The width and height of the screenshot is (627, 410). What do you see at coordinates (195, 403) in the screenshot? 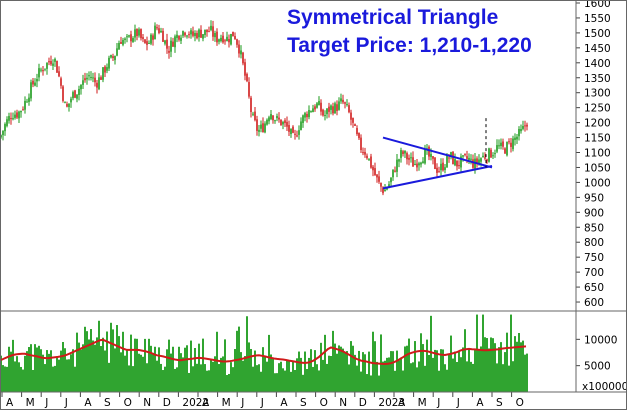
I see `x-tick-label: 2022` at bounding box center [195, 403].